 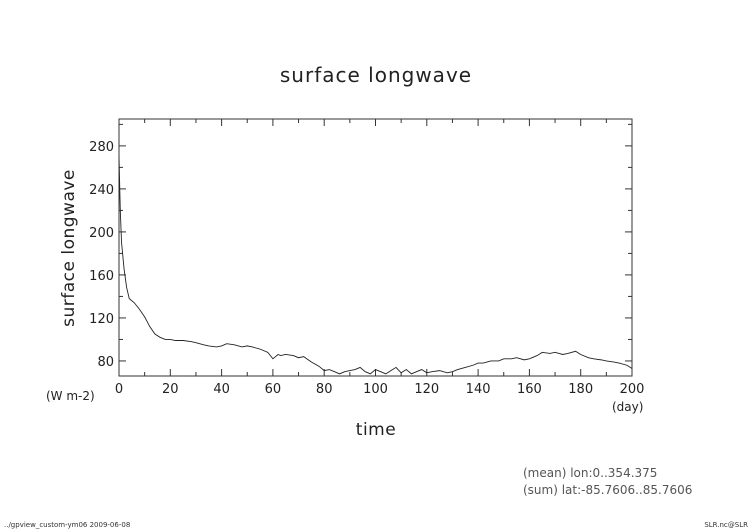 What do you see at coordinates (580, 389) in the screenshot?
I see `x-tick-label: 180` at bounding box center [580, 389].